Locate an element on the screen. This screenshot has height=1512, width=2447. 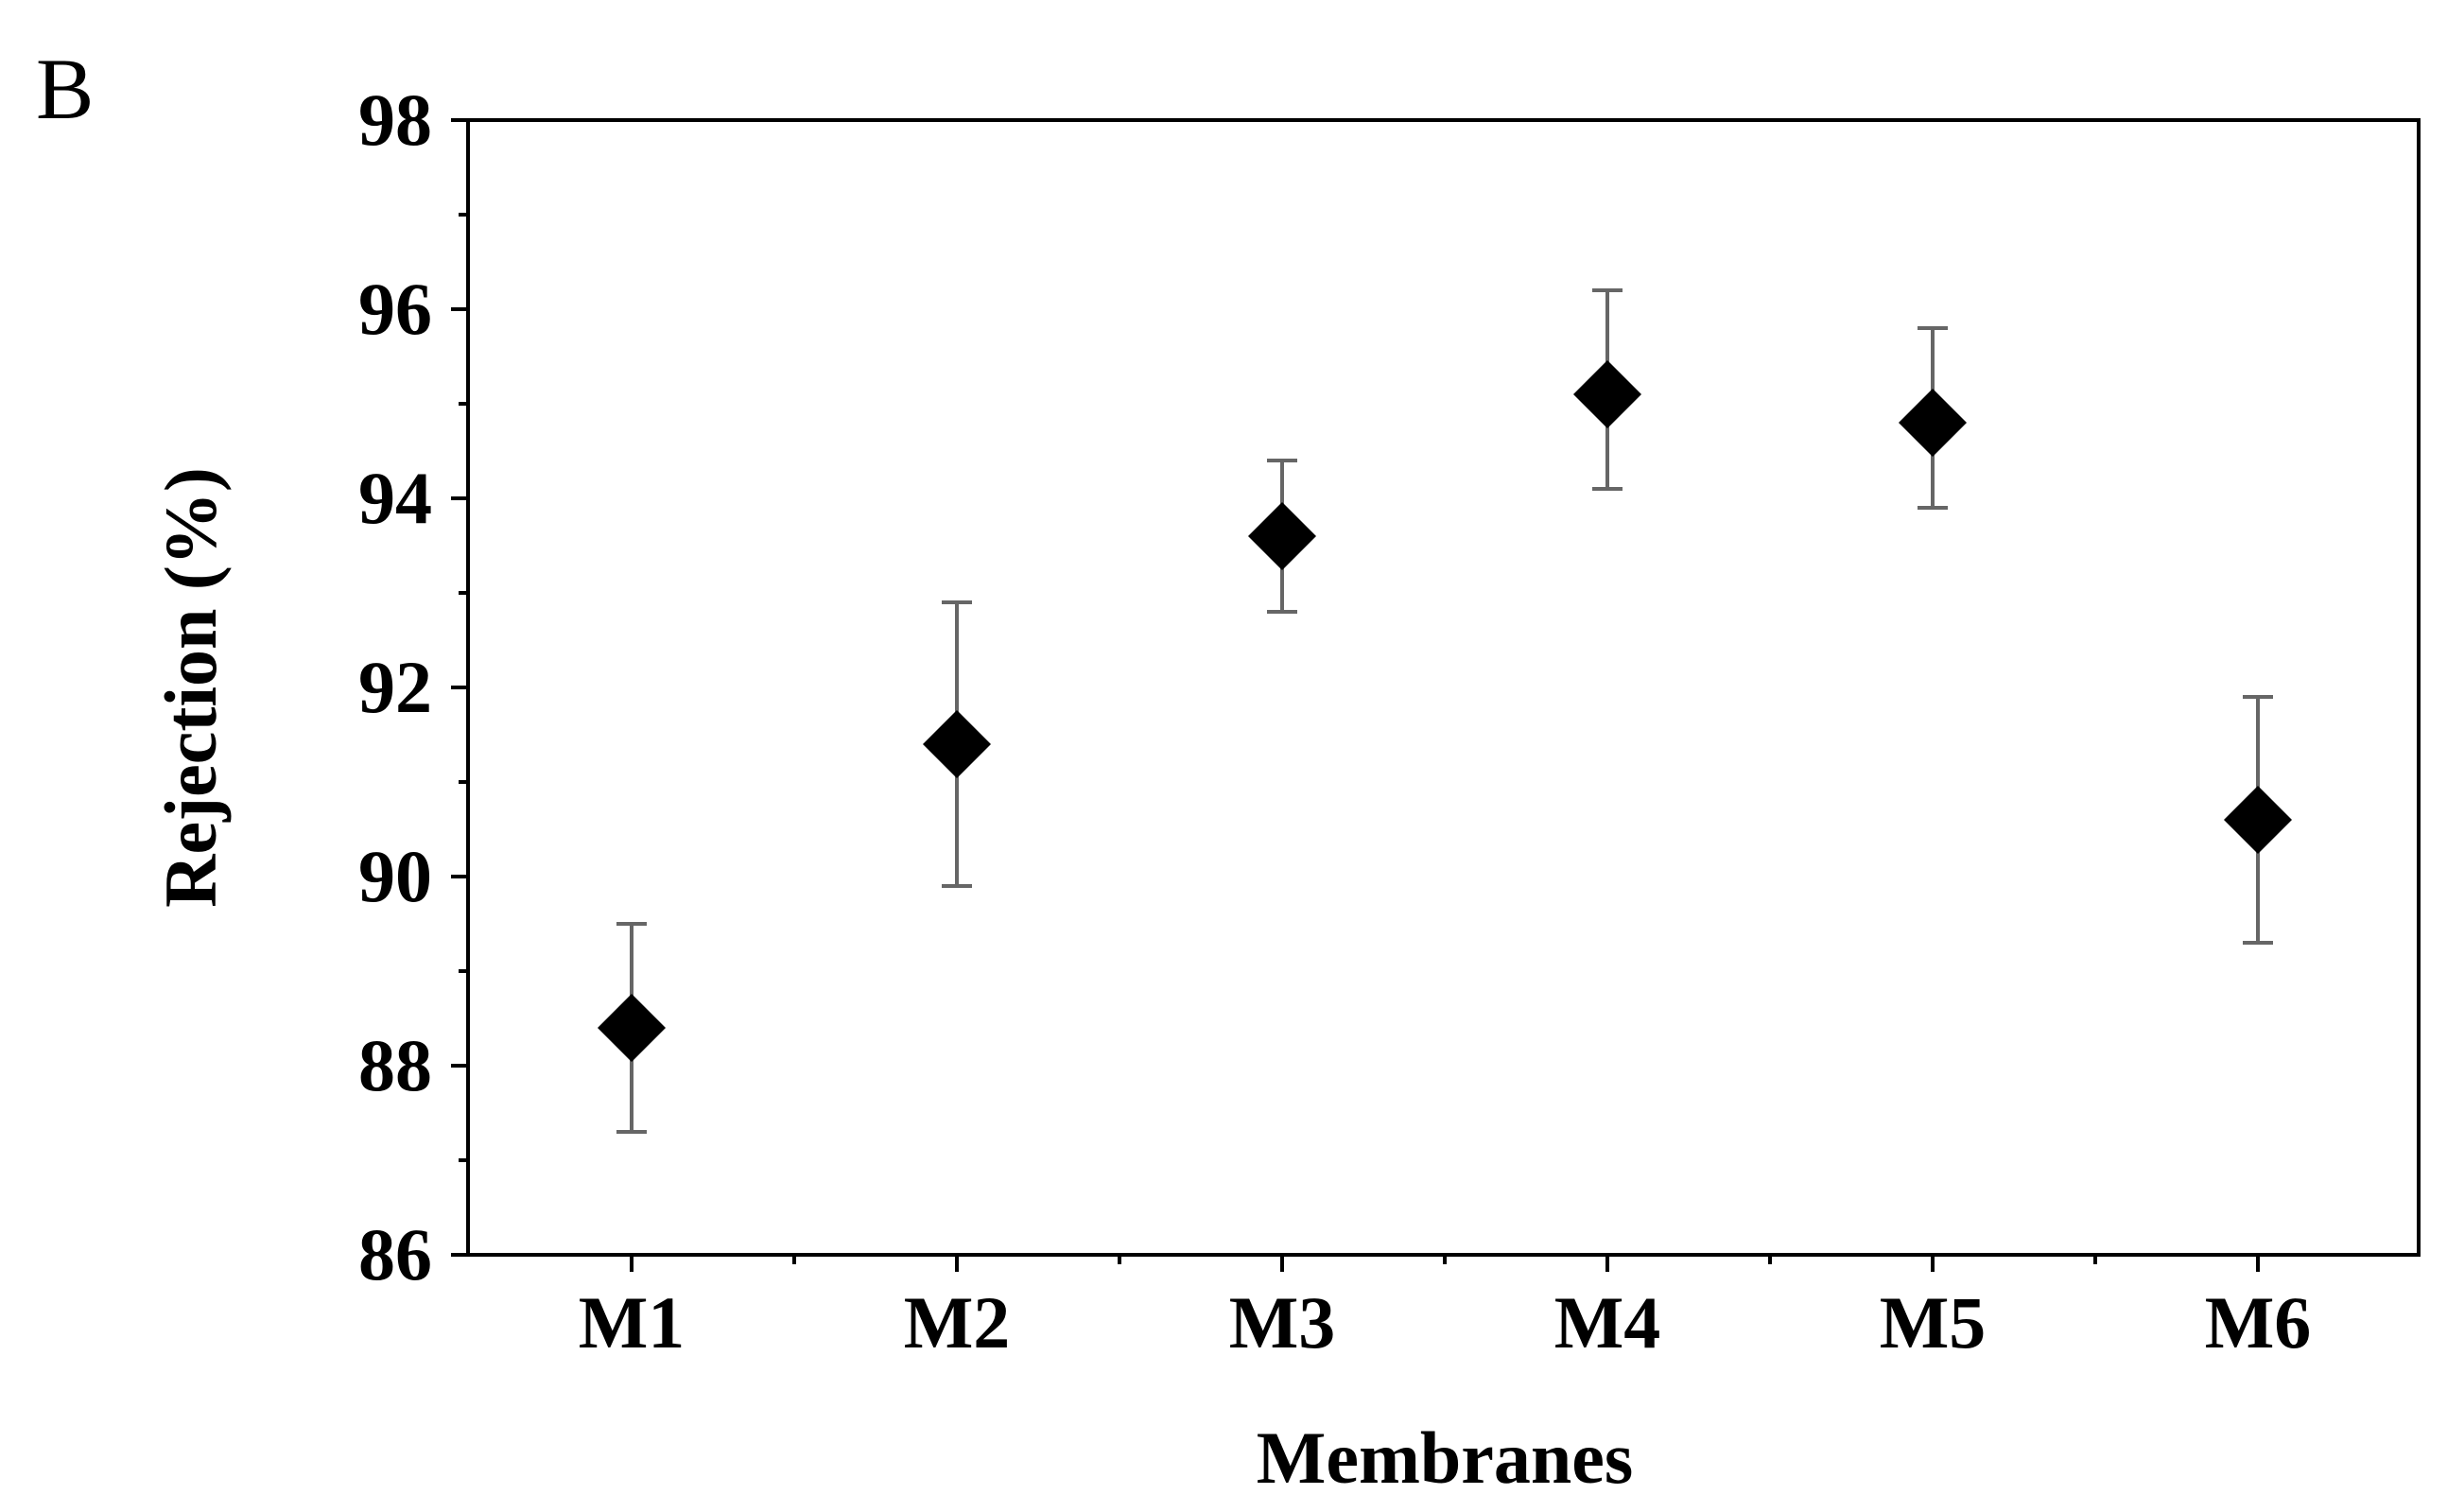
y-tick-label: 96 is located at coordinates (395, 309).